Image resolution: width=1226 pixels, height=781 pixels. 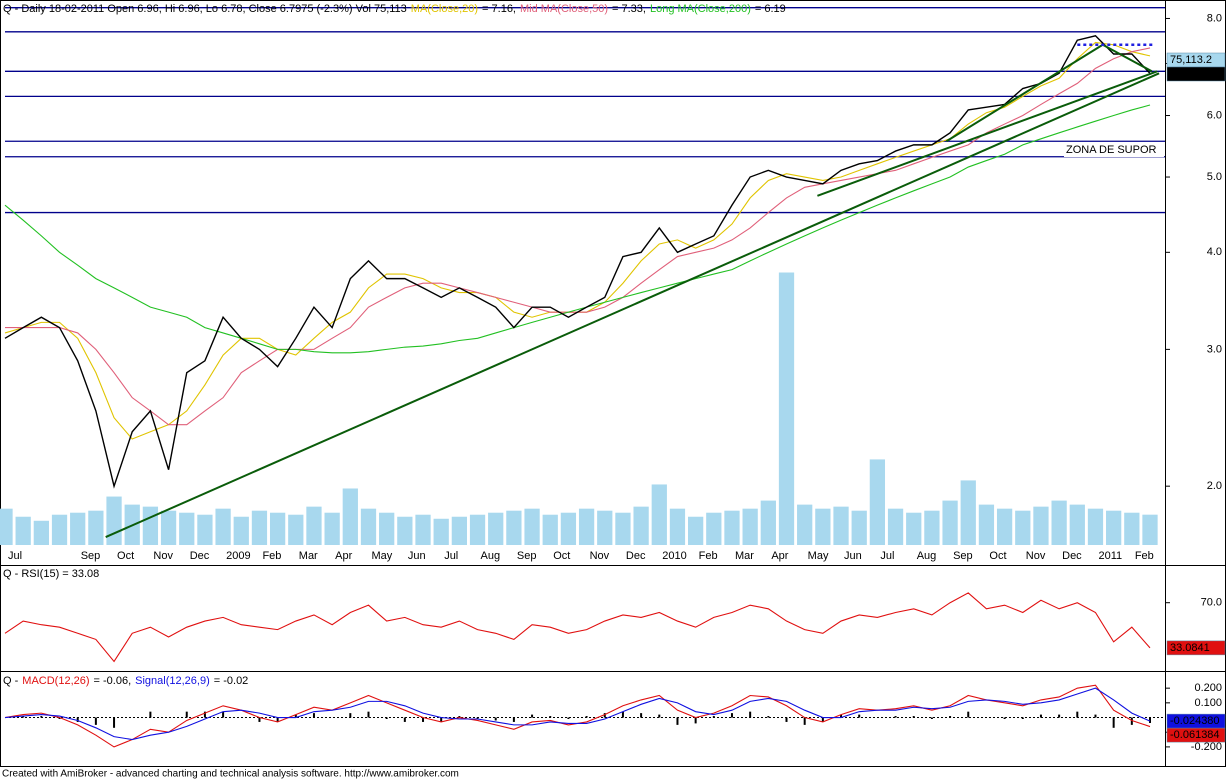 I want to click on series-line, so click(x=577, y=627).